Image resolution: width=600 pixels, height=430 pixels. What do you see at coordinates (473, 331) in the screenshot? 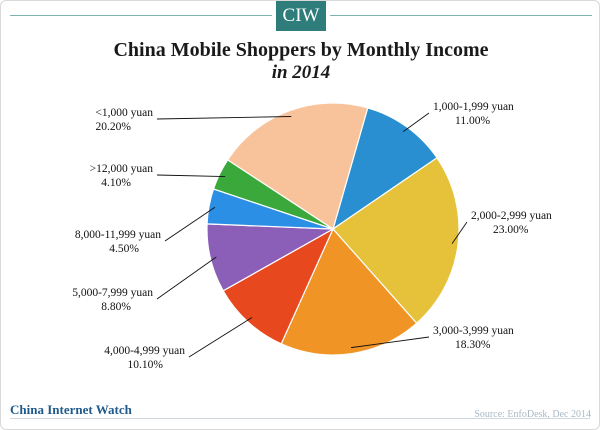
I see `slice-label: 3,000-3,999 yuan` at bounding box center [473, 331].